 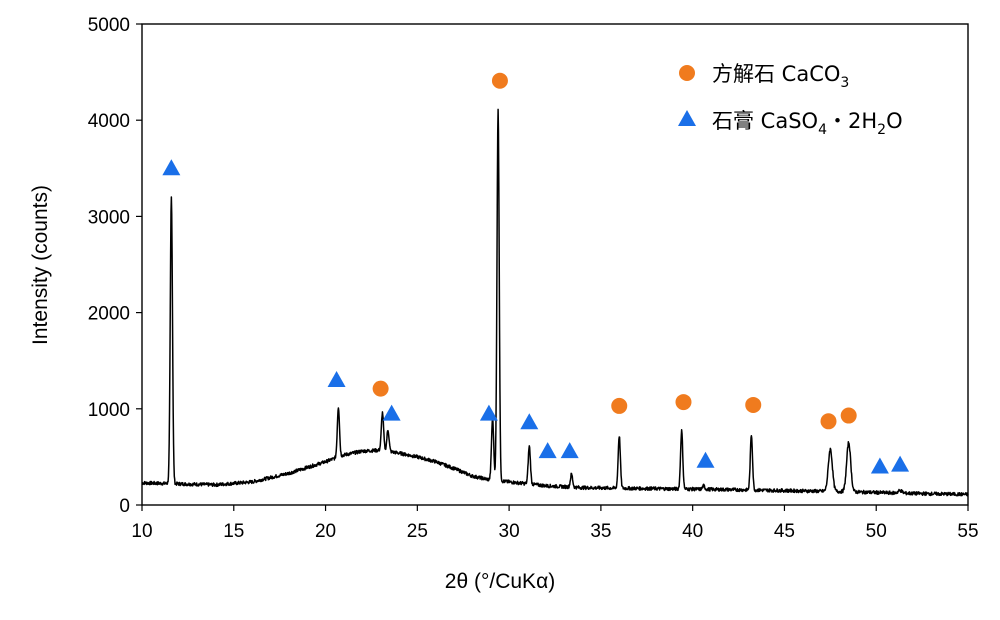 I want to click on legend-calcite-label: 方解石 CaCO3, so click(x=780, y=76).